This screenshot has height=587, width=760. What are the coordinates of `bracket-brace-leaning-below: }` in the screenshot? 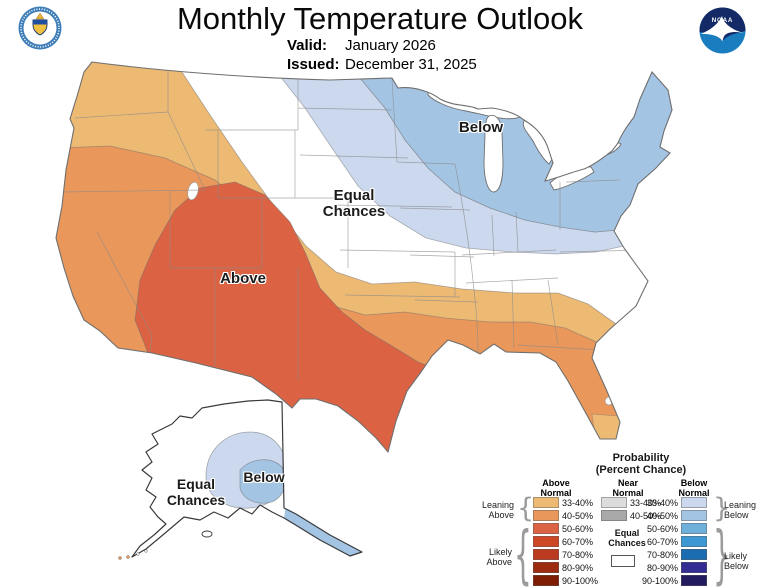 It's located at (722, 508).